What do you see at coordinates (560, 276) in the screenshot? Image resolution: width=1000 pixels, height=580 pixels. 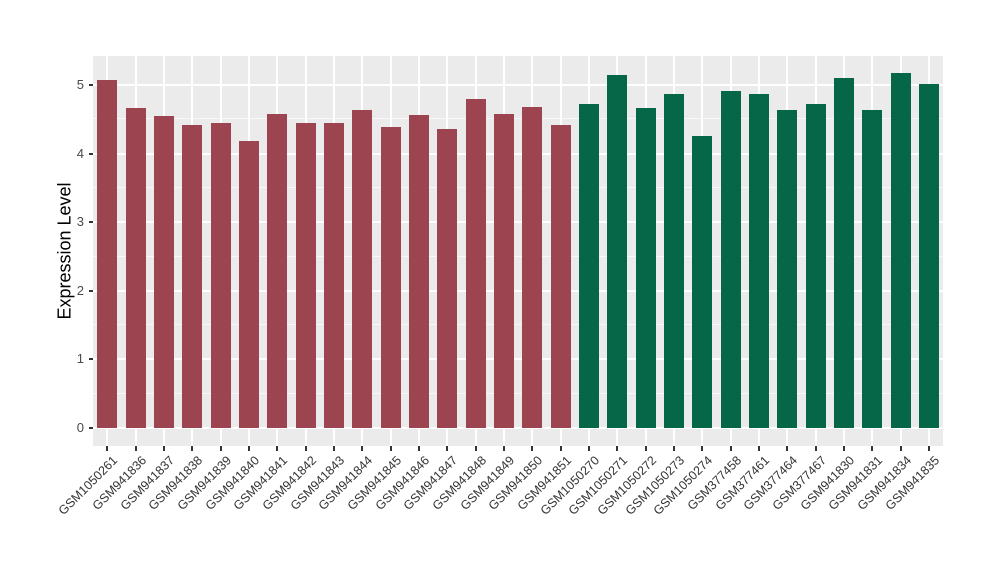 I see `bar-GSM941851` at bounding box center [560, 276].